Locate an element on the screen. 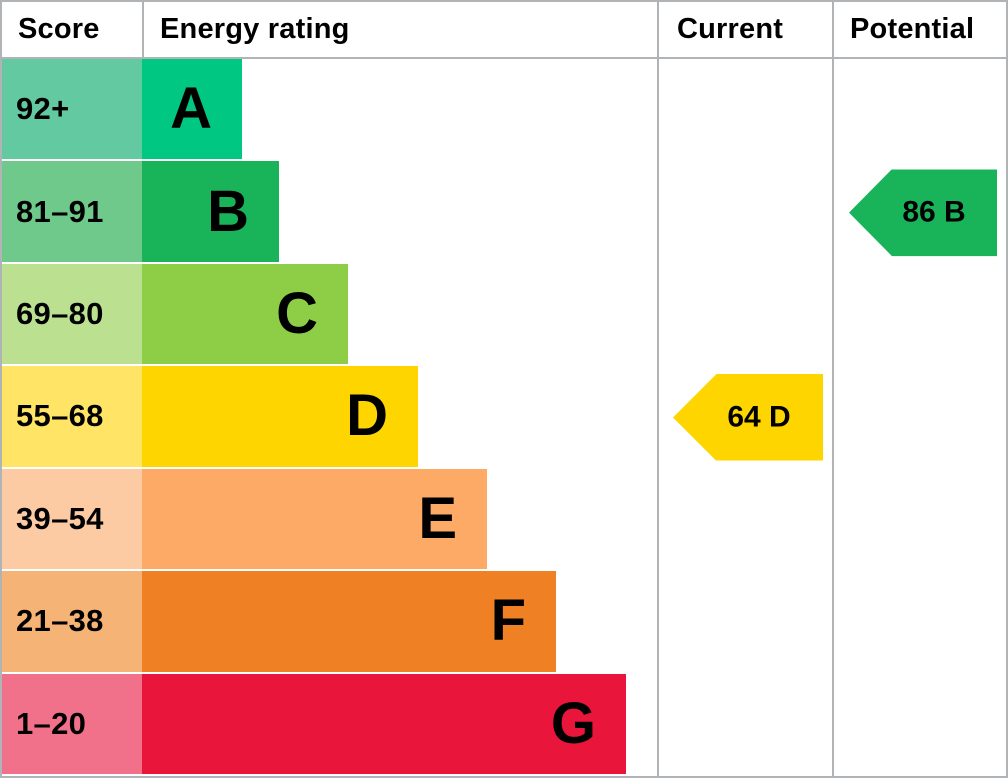 The image size is (1008, 778). score-range-label: 81–91 is located at coordinates (60, 211).